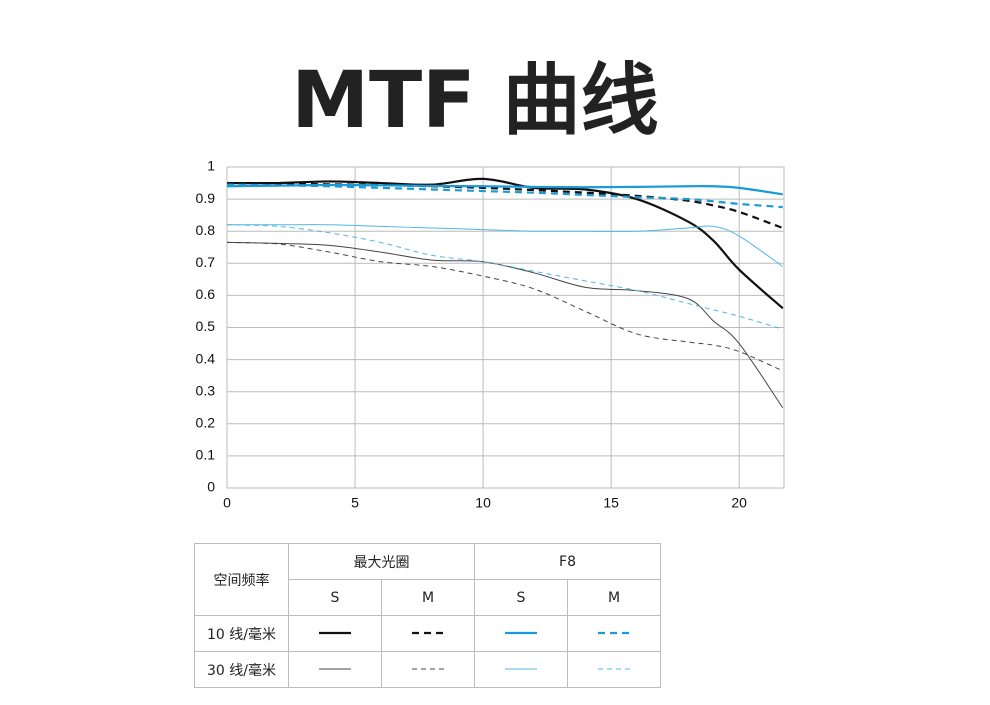 The image size is (990, 705). What do you see at coordinates (355, 503) in the screenshot?
I see `x-tick-label: 5` at bounding box center [355, 503].